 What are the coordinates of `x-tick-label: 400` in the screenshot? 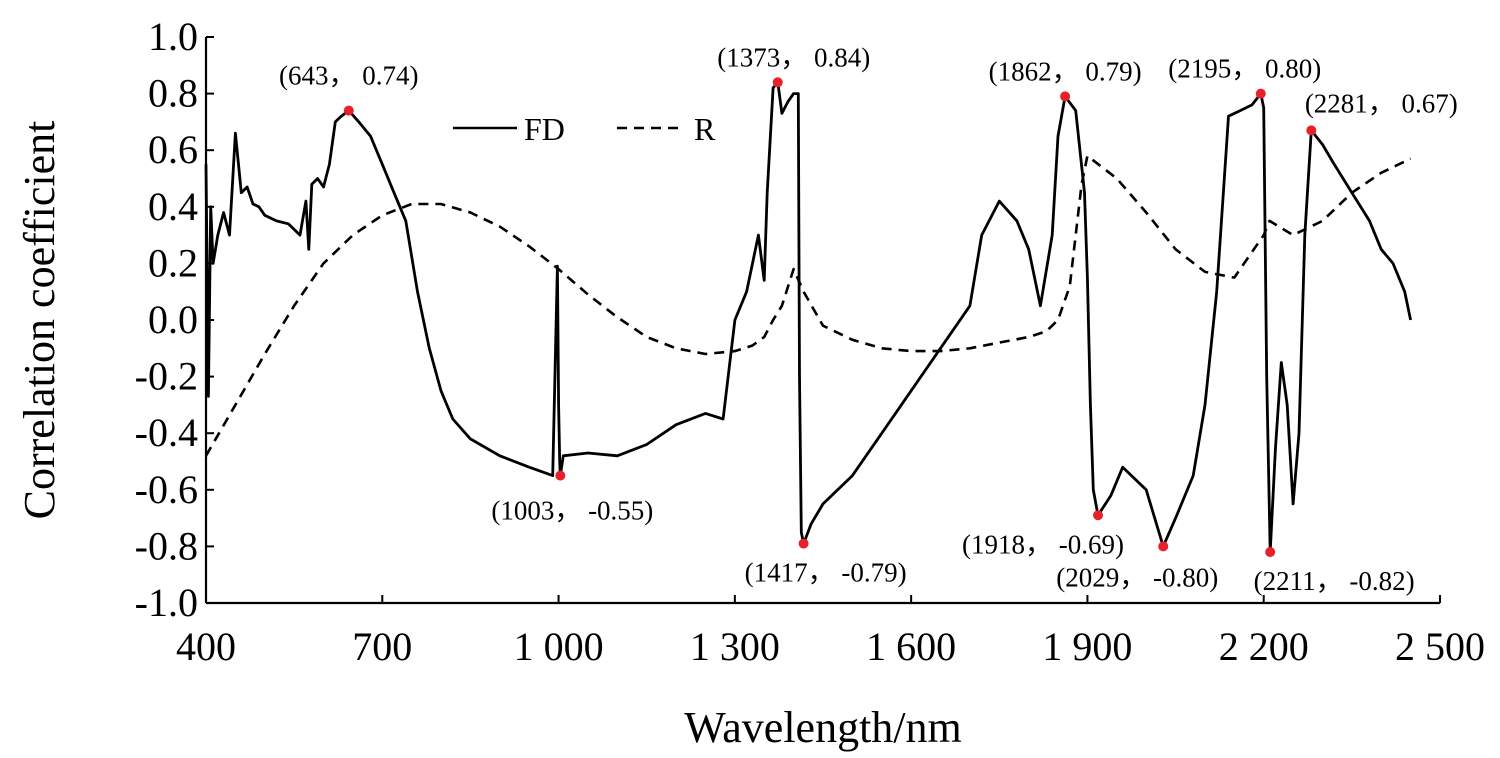 It's located at (206, 646).